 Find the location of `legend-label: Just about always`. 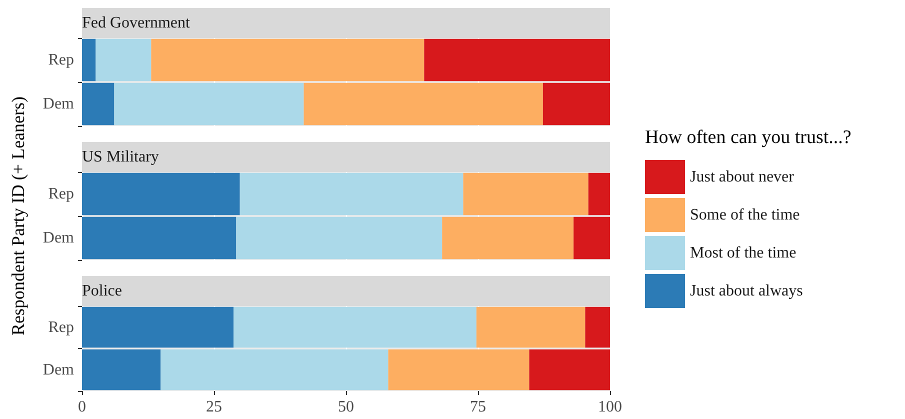

legend-label: Just about always is located at coordinates (746, 291).